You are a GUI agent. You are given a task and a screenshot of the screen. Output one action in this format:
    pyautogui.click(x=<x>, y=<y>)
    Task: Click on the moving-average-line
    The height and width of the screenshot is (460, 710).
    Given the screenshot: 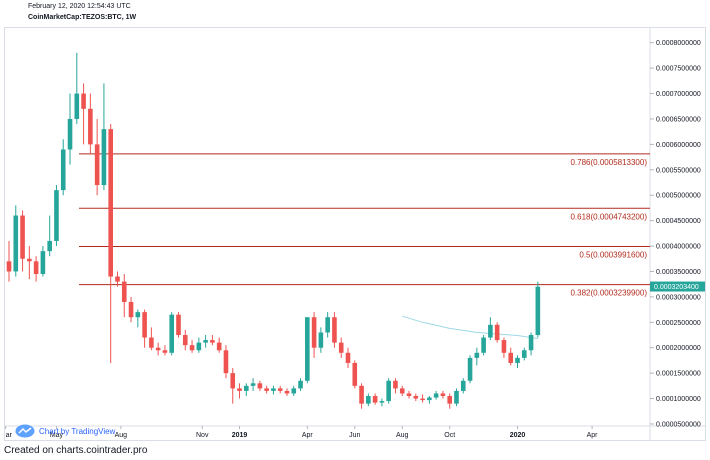 What is the action you would take?
    pyautogui.click(x=470, y=327)
    